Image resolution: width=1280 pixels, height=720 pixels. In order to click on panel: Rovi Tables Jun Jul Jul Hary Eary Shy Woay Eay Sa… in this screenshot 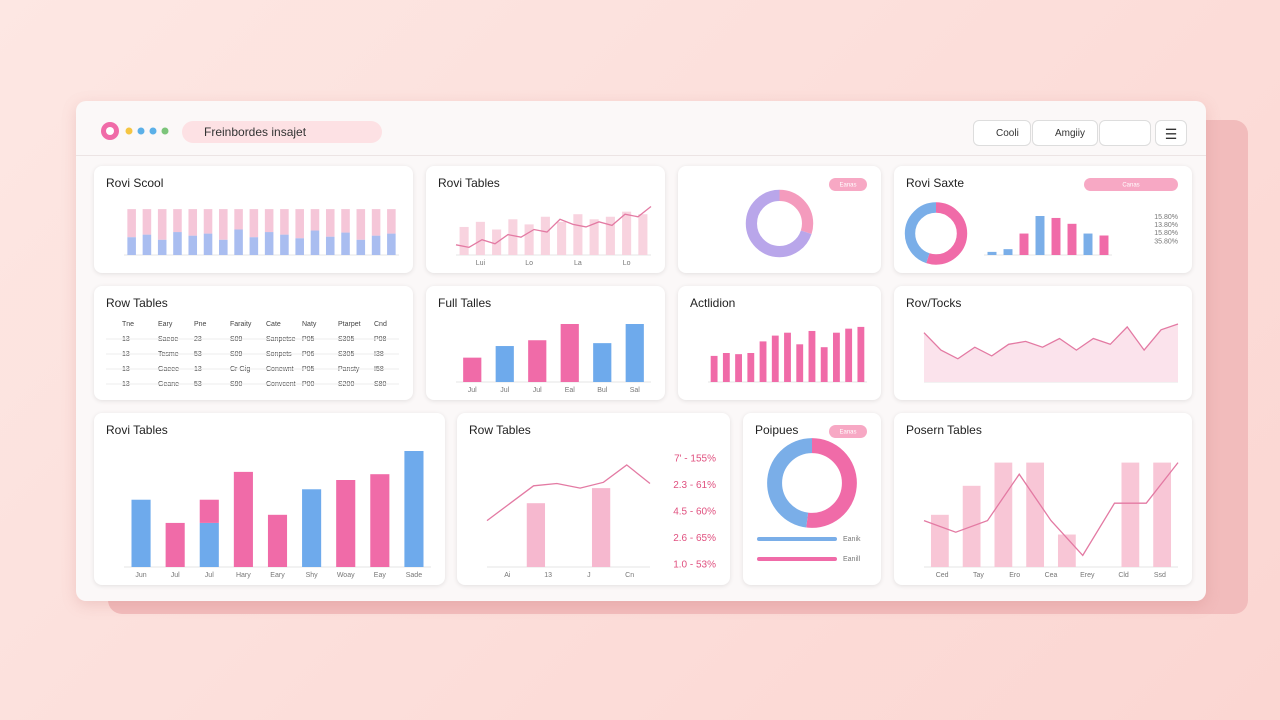, I will do `click(269, 499)`.